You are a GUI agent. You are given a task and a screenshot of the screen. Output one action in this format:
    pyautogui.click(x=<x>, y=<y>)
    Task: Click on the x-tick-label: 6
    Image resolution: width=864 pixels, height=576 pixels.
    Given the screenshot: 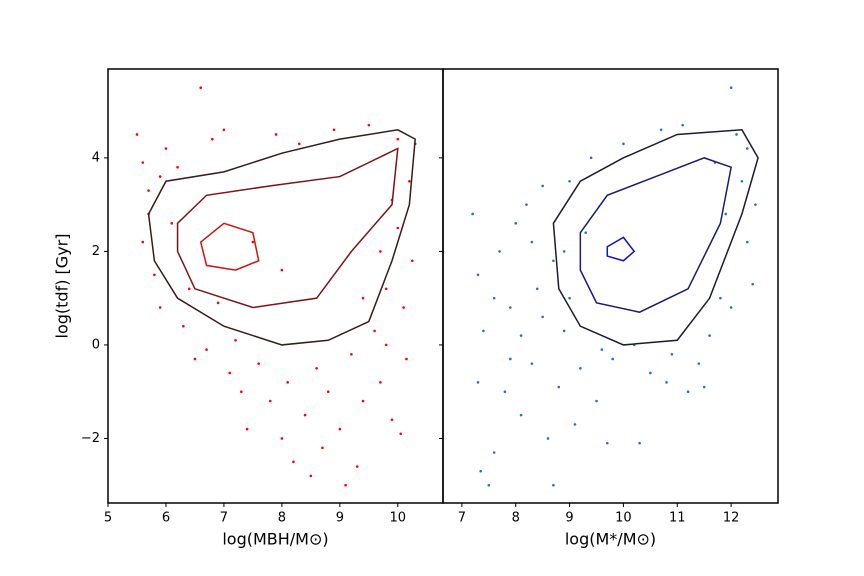 What is the action you would take?
    pyautogui.click(x=166, y=518)
    